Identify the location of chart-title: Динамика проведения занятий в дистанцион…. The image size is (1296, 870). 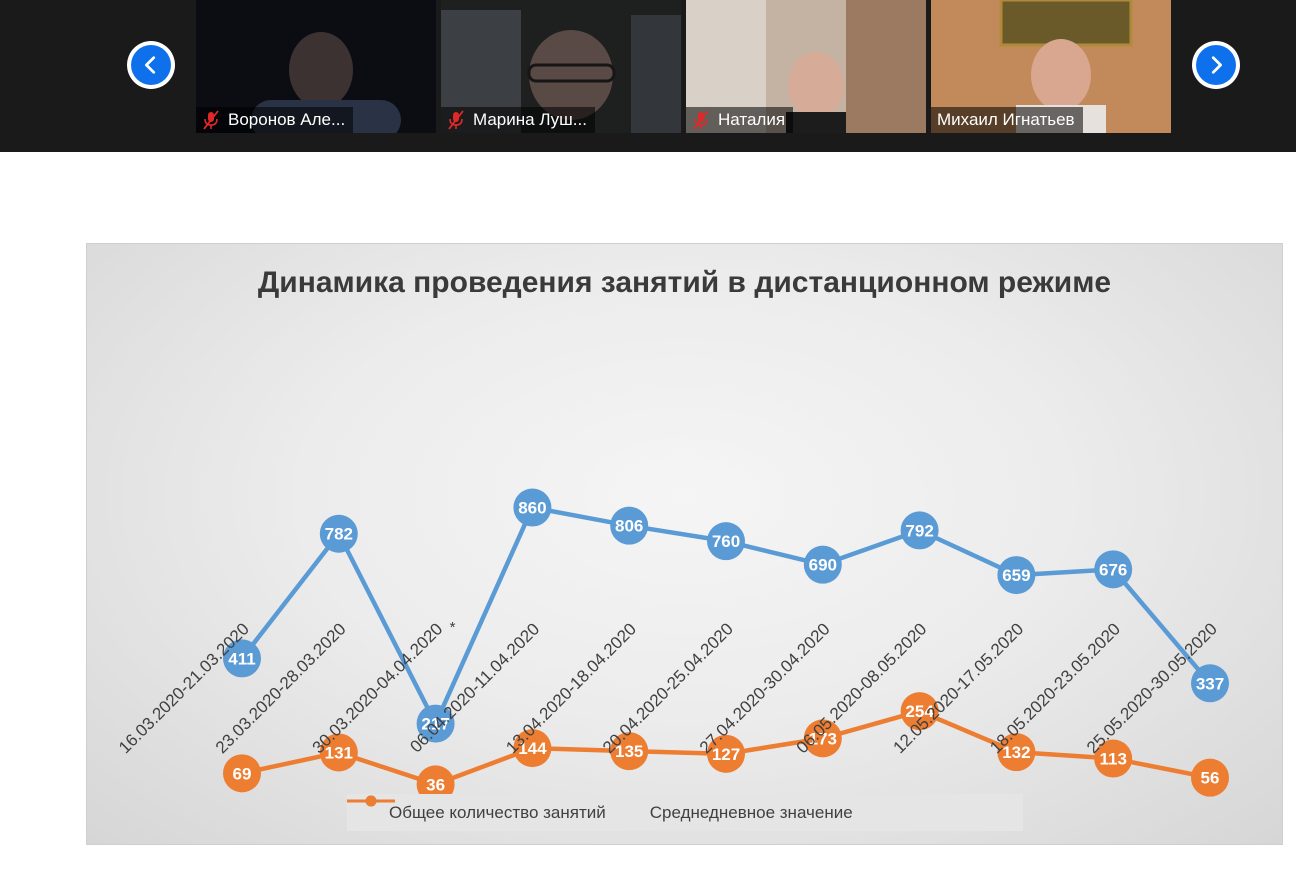
(684, 282).